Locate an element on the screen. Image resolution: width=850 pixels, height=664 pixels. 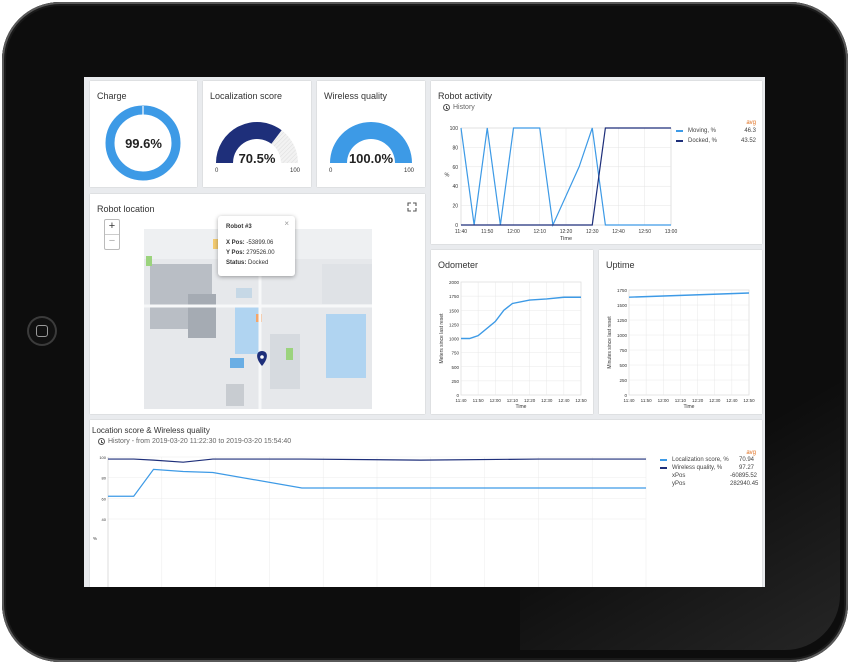
robot-activity-history: History is located at coordinates (459, 107).